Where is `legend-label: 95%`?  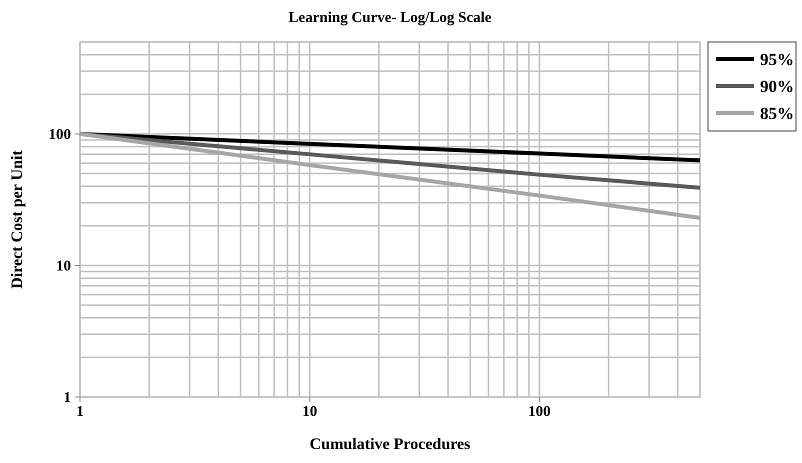 legend-label: 95% is located at coordinates (777, 59).